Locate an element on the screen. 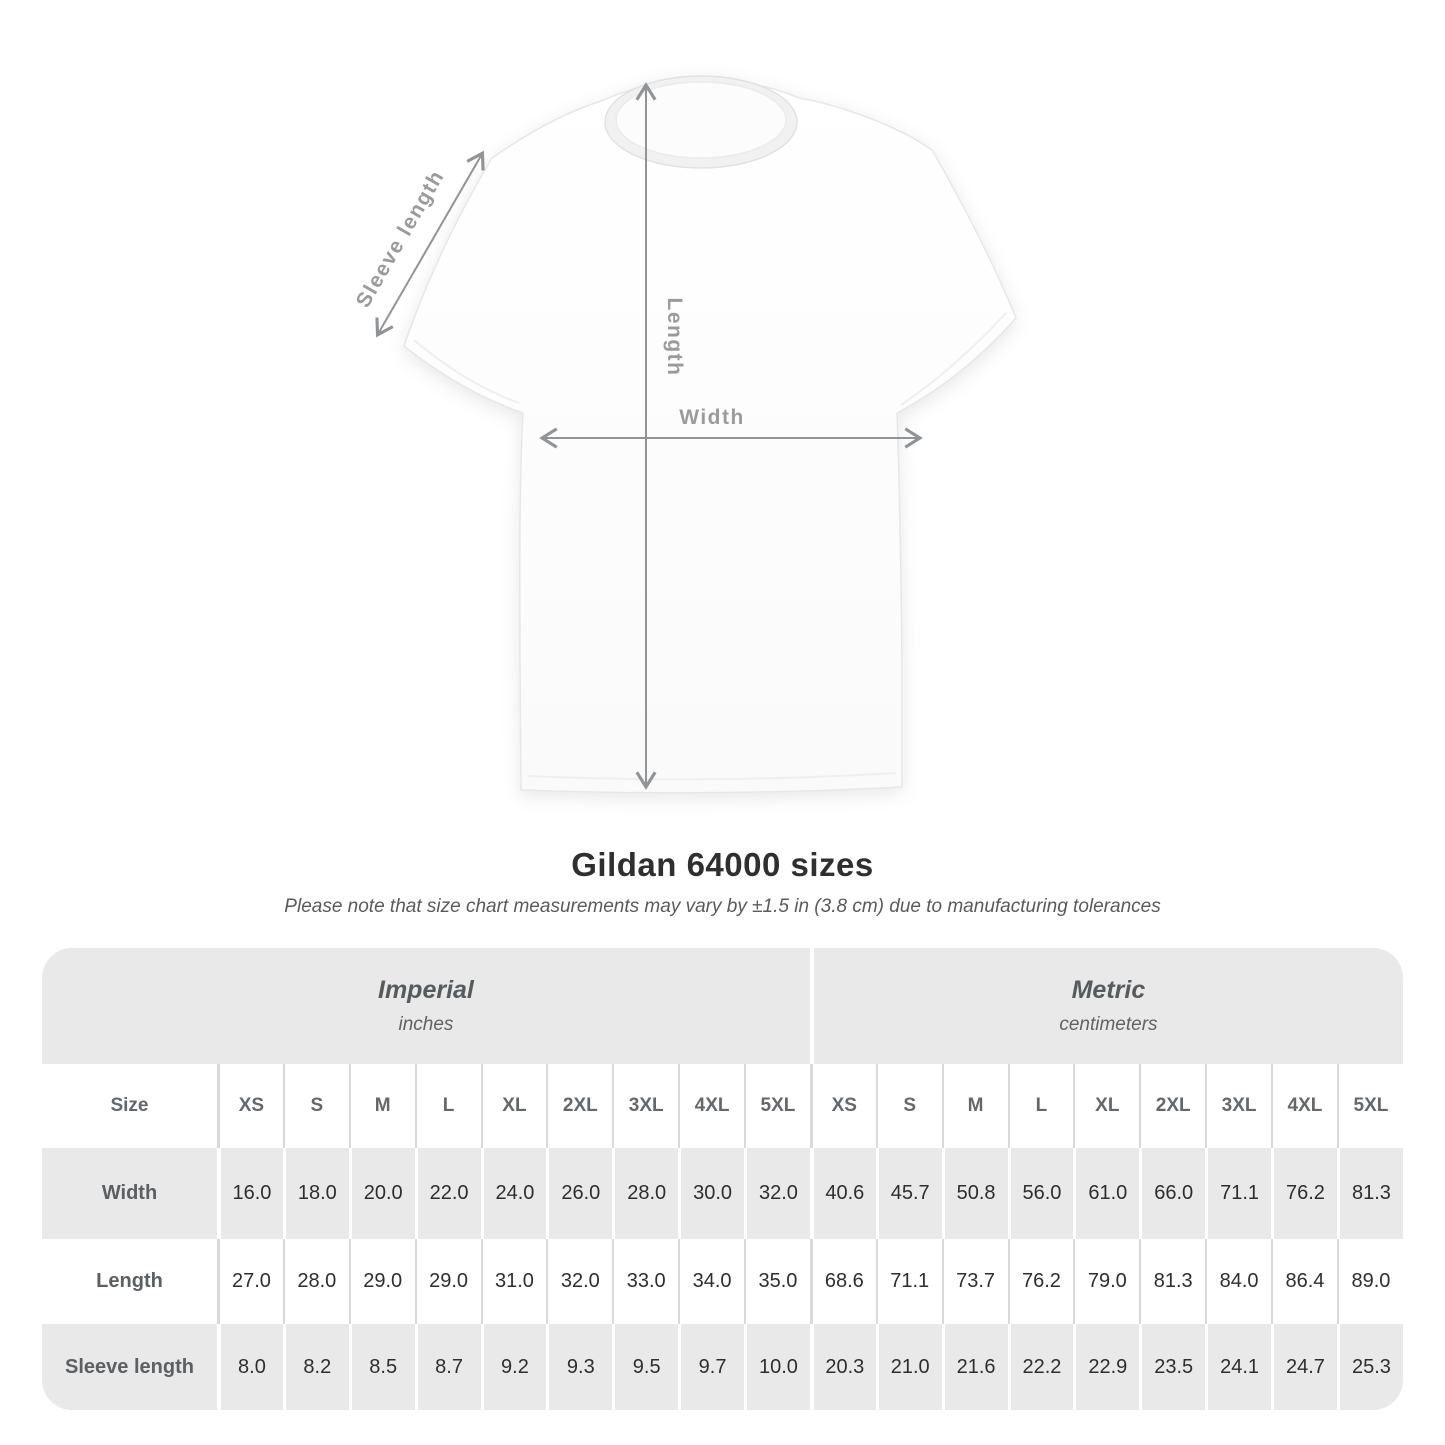  value-cell: 21.6 is located at coordinates (974, 1367).